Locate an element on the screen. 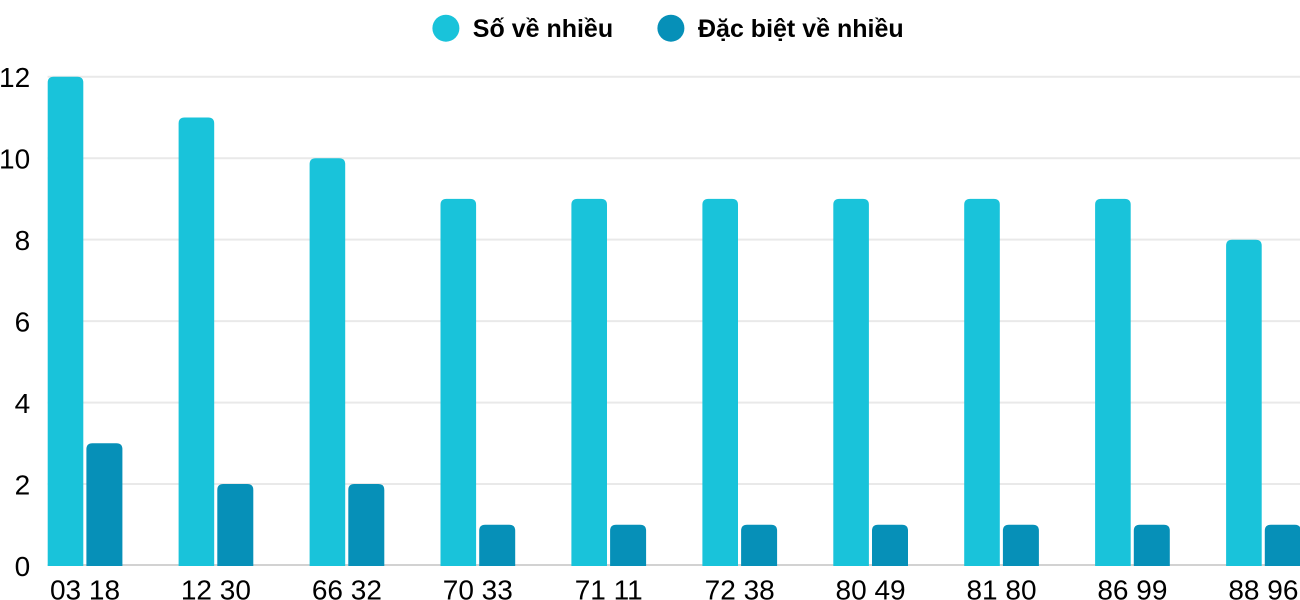 The height and width of the screenshot is (600, 1300). svg-text: Số về nhiều is located at coordinates (543, 29).